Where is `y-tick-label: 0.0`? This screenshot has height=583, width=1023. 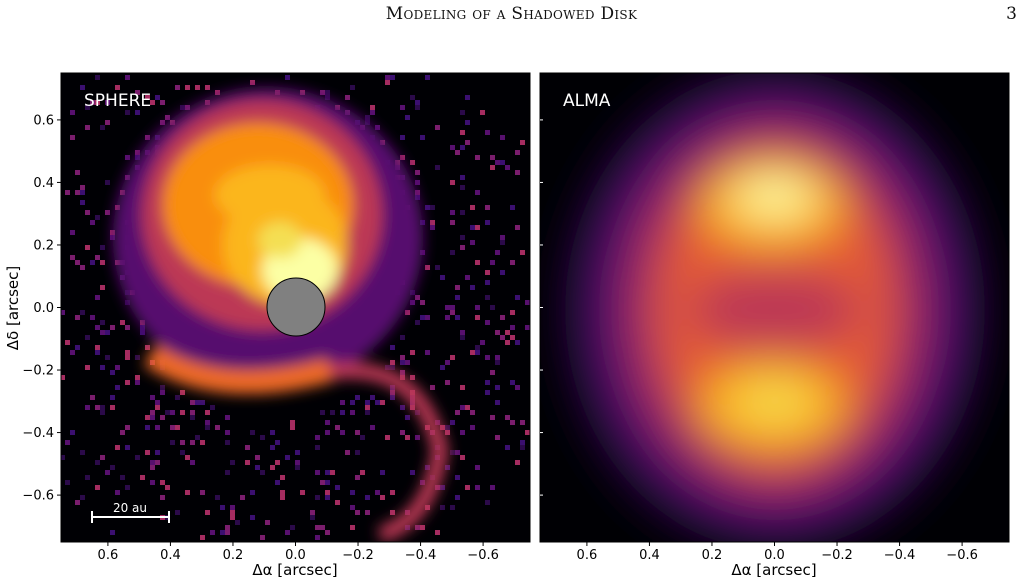 y-tick-label: 0.0 is located at coordinates (43, 308).